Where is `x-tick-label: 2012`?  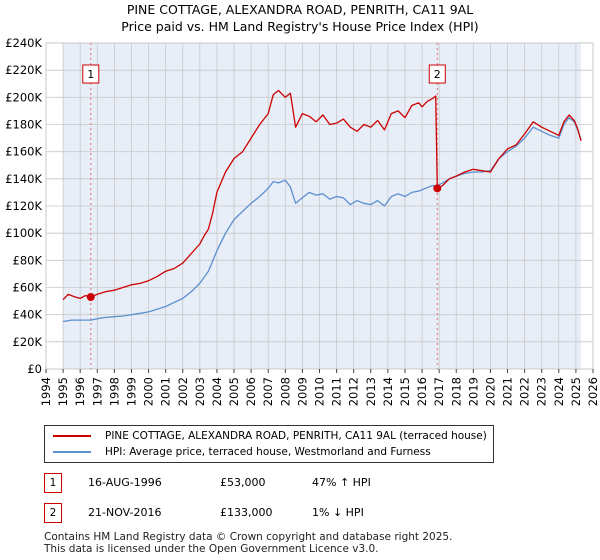 x-tick-label: 2012 is located at coordinates (354, 391).